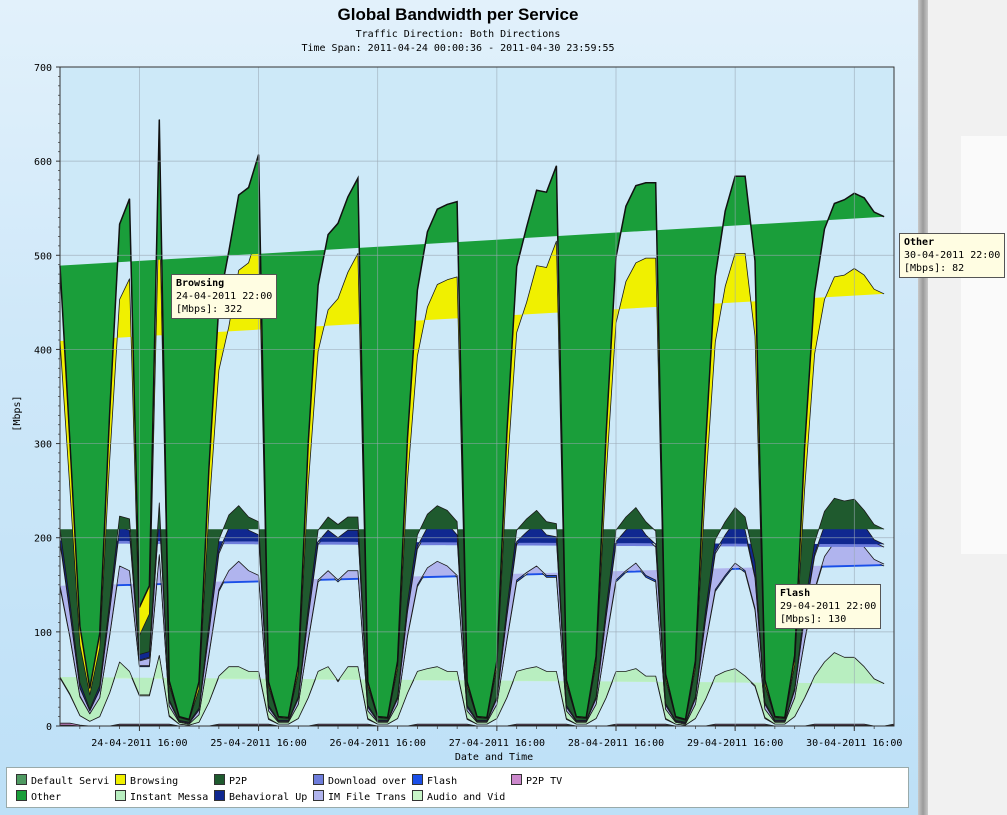  What do you see at coordinates (43, 162) in the screenshot?
I see `y-tick-label: 600` at bounding box center [43, 162].